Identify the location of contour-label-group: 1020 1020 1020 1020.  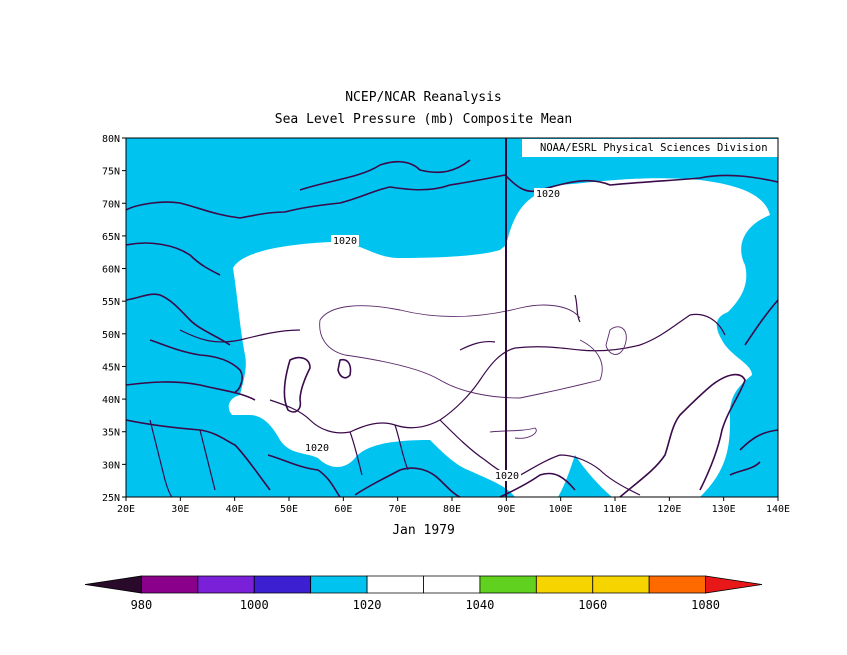
(432, 335).